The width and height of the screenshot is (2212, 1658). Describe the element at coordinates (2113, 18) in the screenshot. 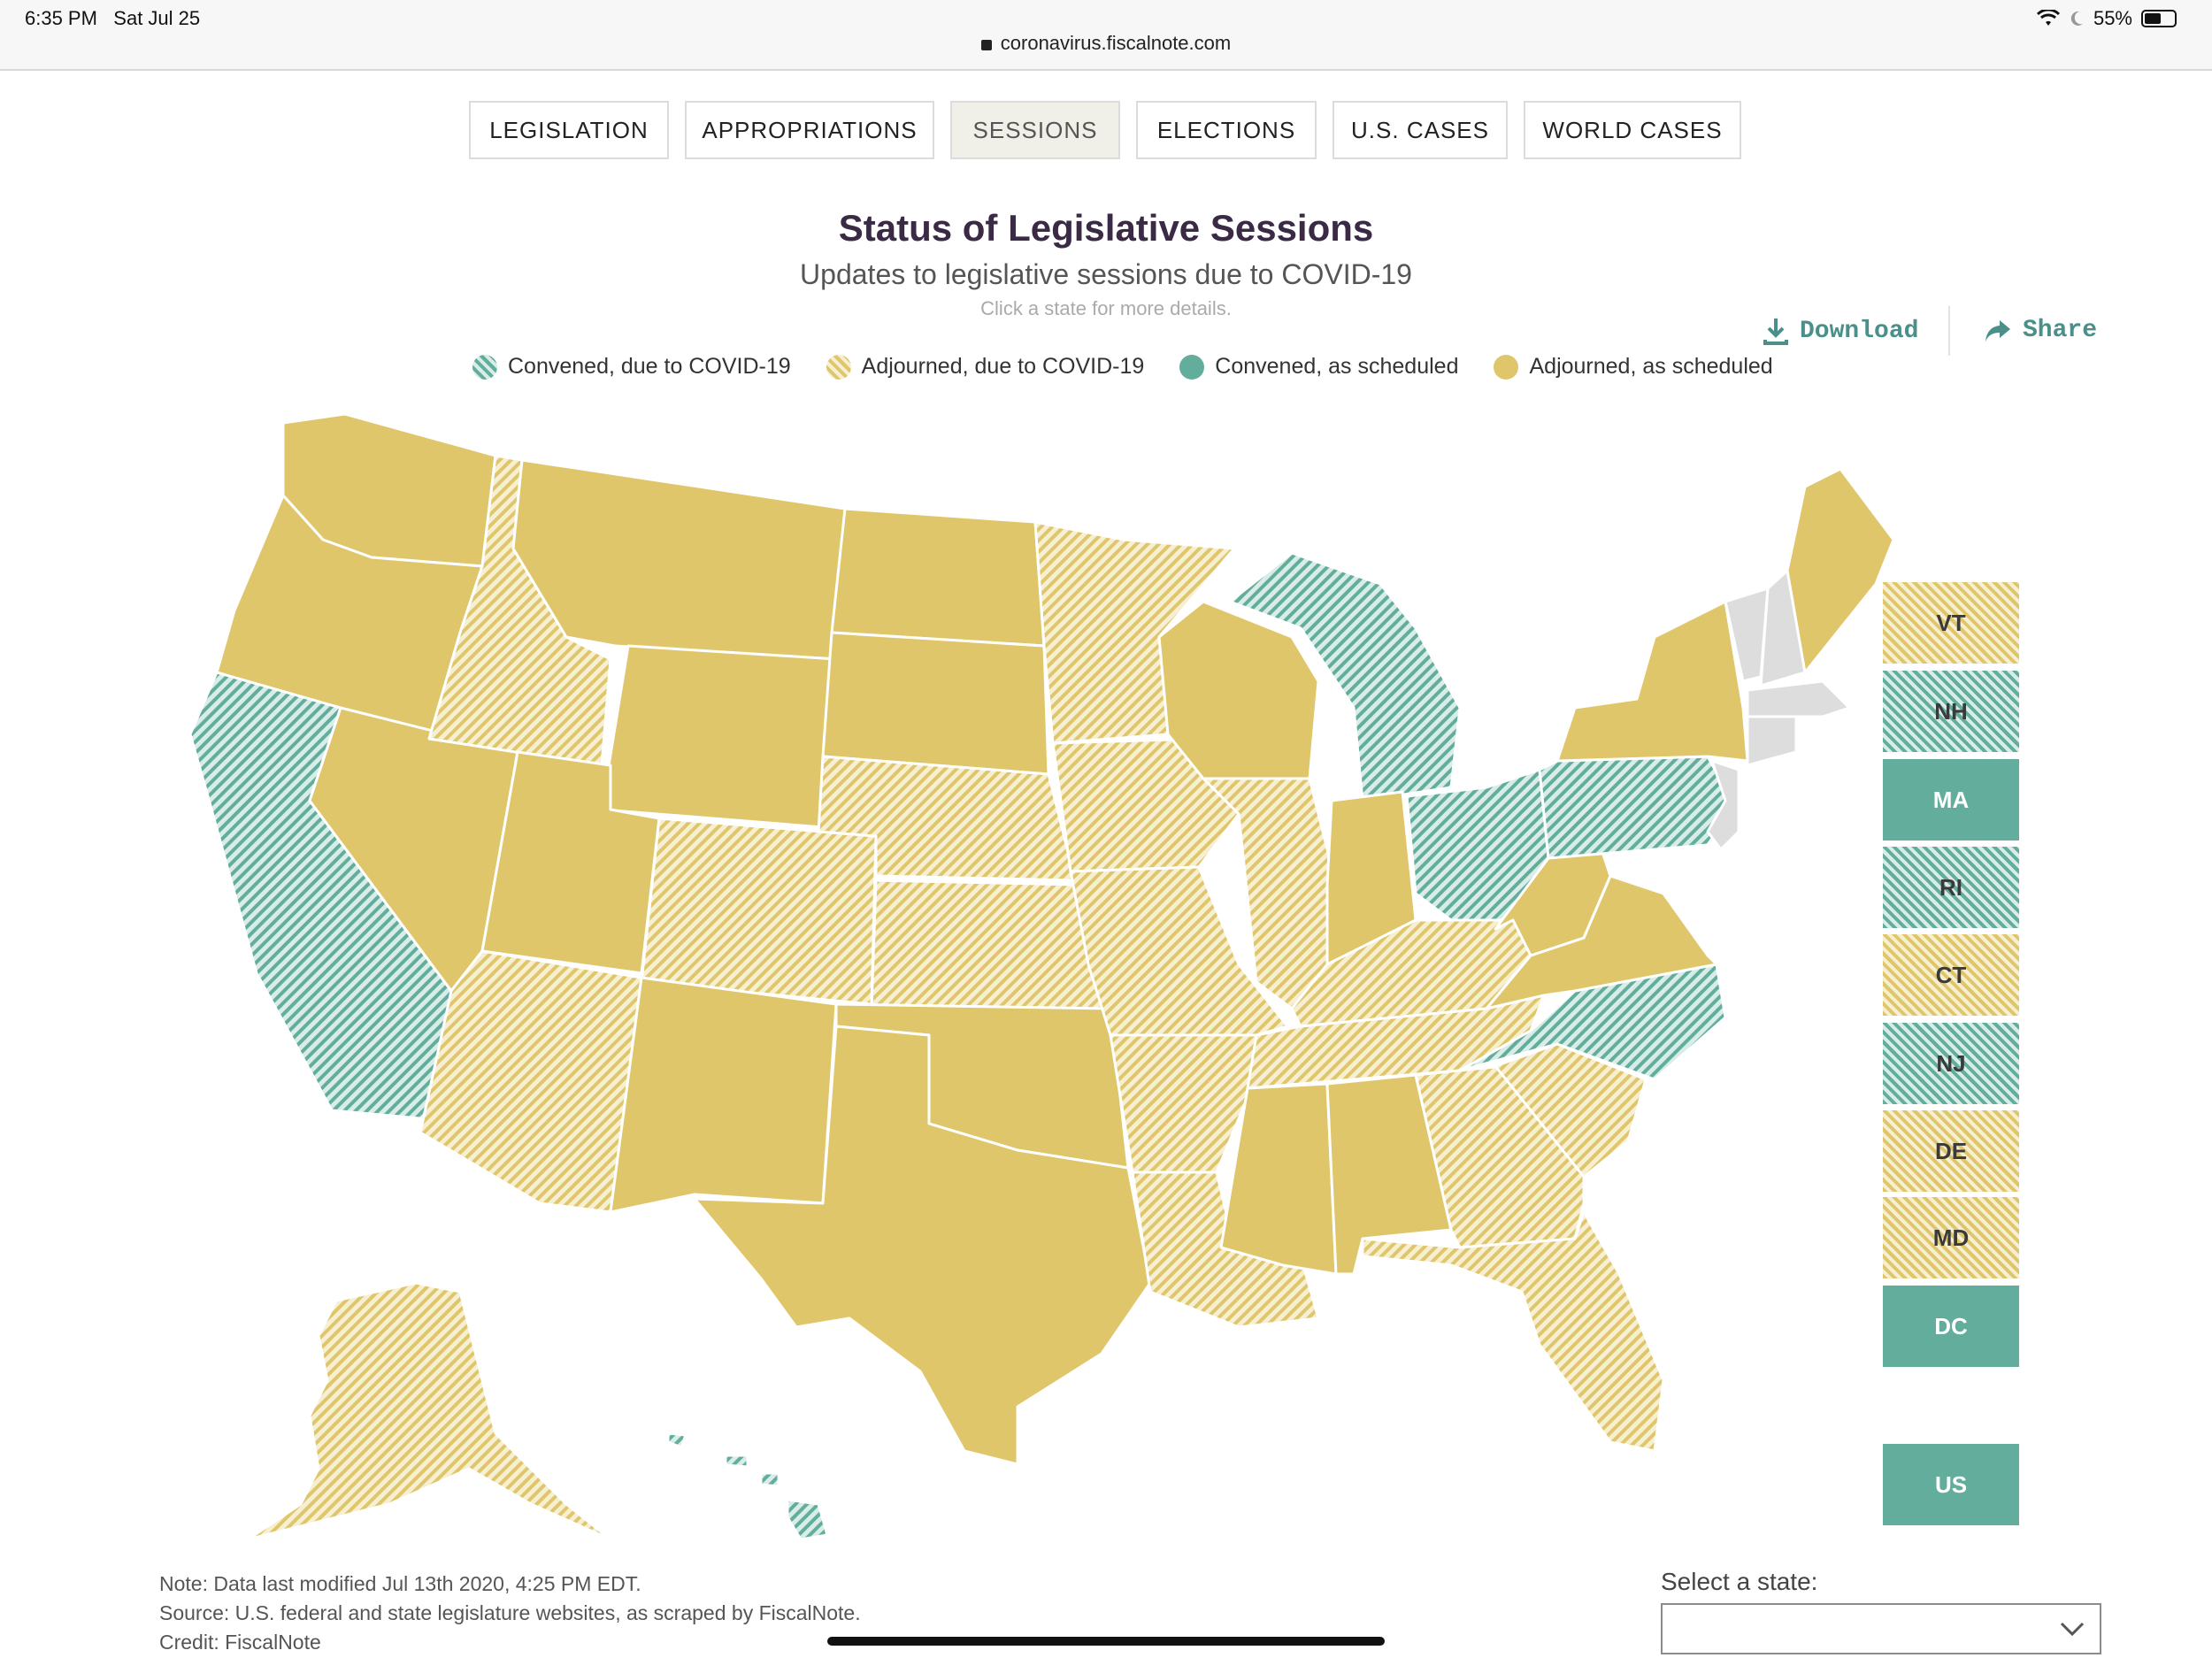

I see `battery-percent: 55%` at that location.